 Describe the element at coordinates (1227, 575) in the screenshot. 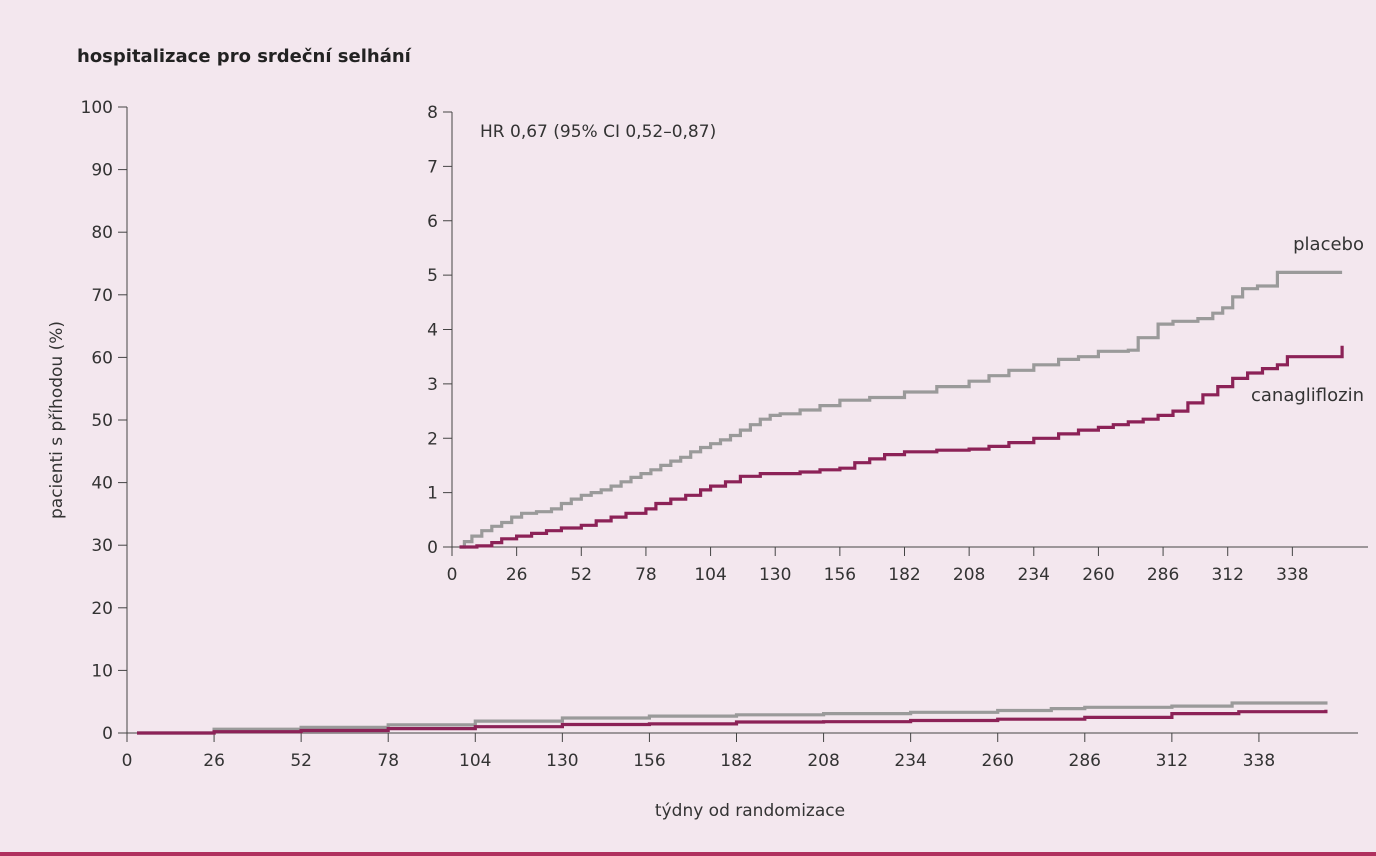

I see `inset-x-tick-label: 312` at that location.